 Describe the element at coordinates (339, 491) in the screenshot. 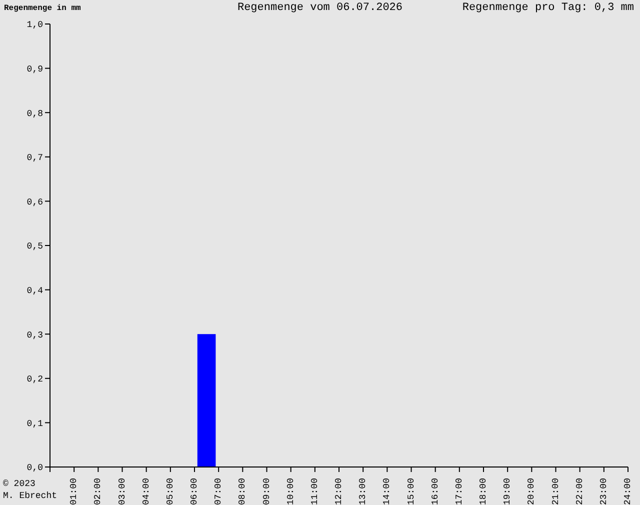

I see `x-tick-label: 12:00` at that location.